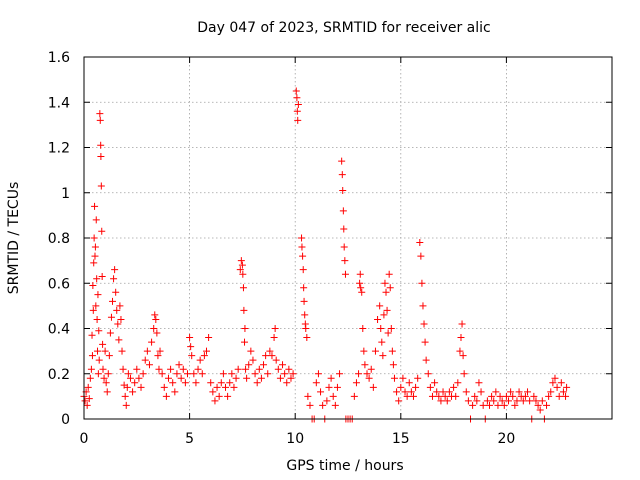  Describe the element at coordinates (506, 439) in the screenshot. I see `x-tick-label: 20` at that location.